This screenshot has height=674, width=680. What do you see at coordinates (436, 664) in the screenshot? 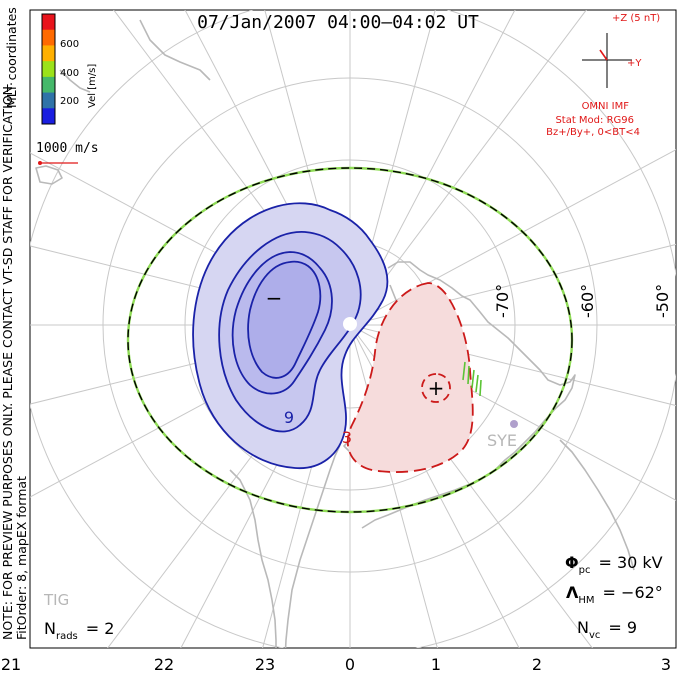
I see `mlt-tick-1: 1` at bounding box center [436, 664].